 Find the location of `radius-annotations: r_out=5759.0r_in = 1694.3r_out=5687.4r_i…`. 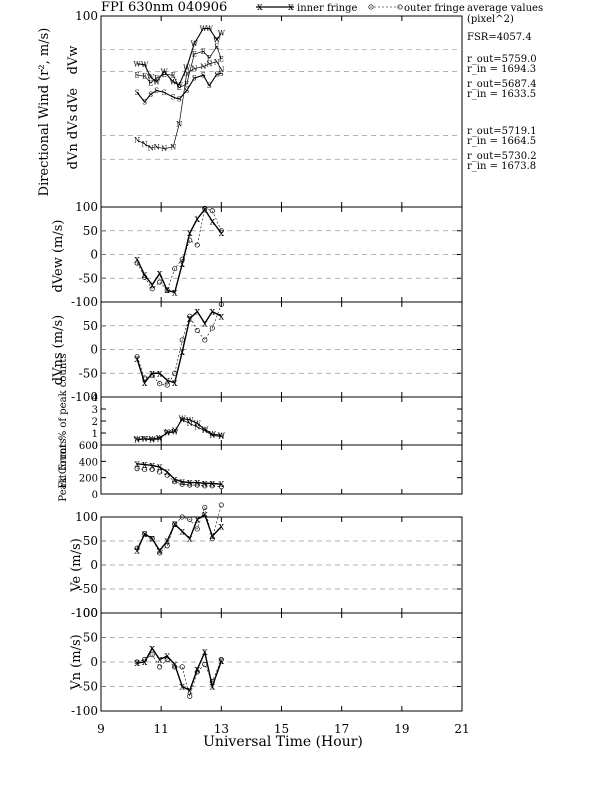

radius-annotations: r_out=5759.0r_in = 1694.3r_out=5687.4r_i… is located at coordinates (502, 113).